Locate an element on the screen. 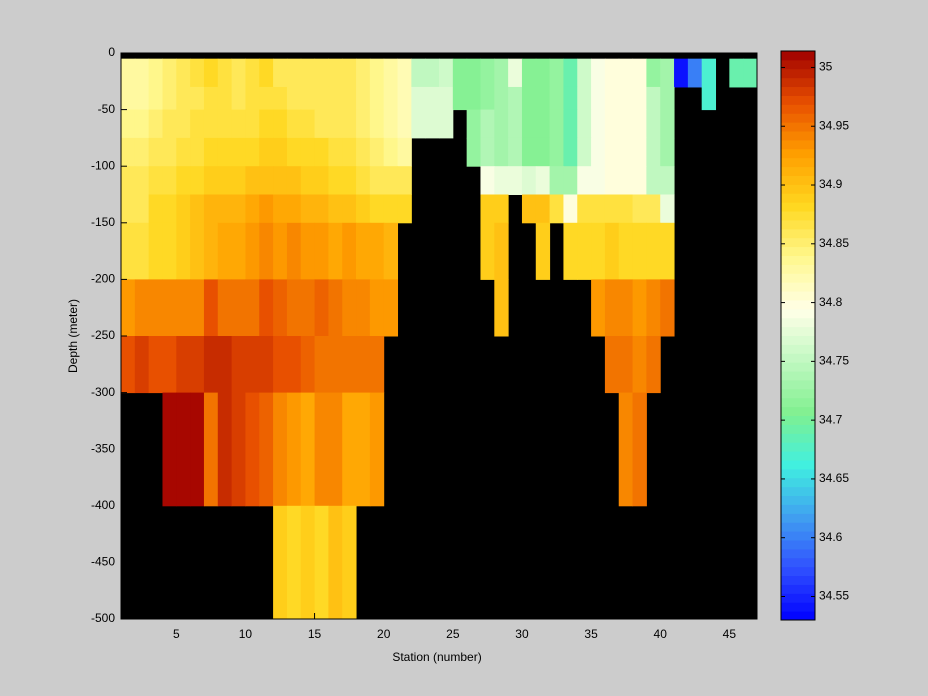 The height and width of the screenshot is (696, 928). colorbar-frame is located at coordinates (798, 335).